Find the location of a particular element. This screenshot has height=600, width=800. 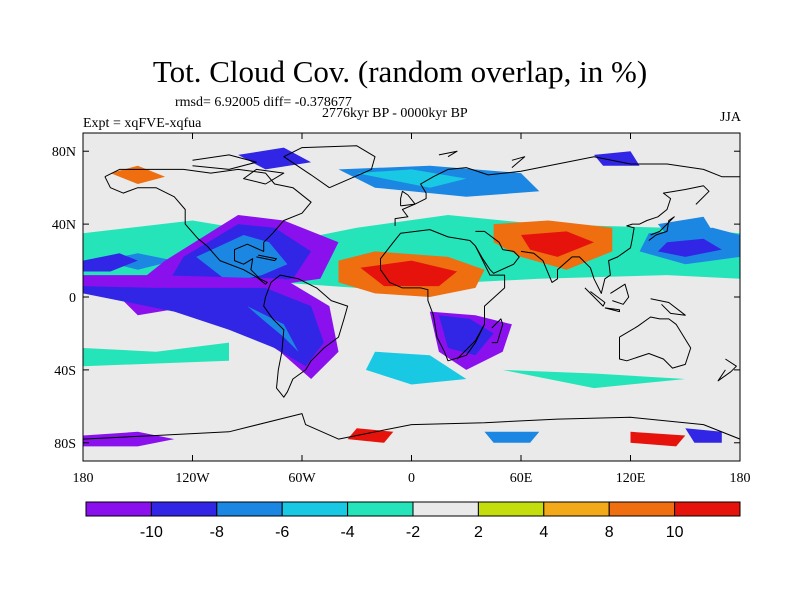

lat-tick-label: 80N is located at coordinates (64, 152).